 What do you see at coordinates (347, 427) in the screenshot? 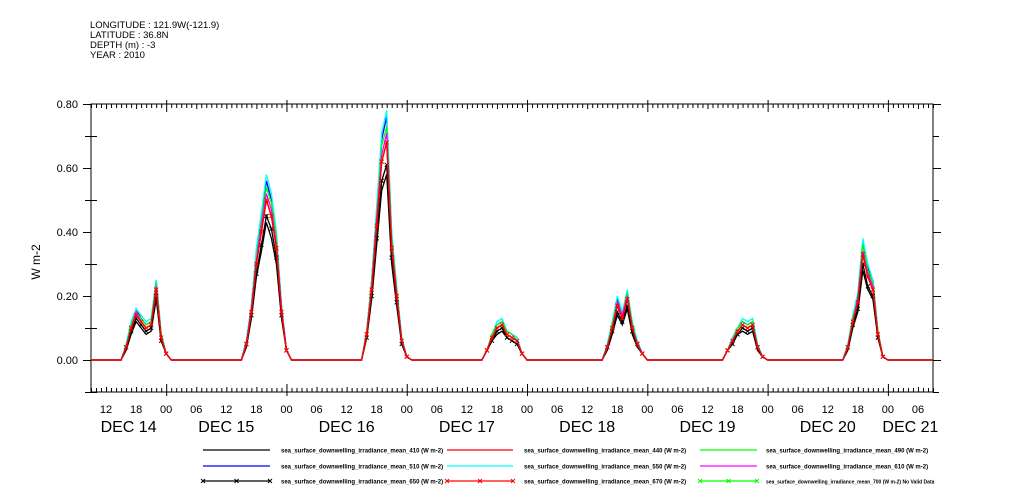
I see `x-day-label: DEC 16` at bounding box center [347, 427].